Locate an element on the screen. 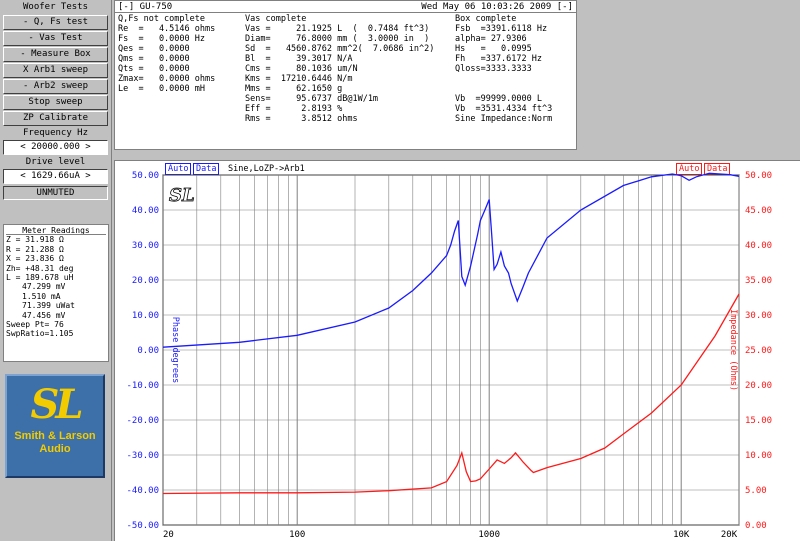 This screenshot has width=800, height=541. logo-line-1: Smith & Larson is located at coordinates (55, 436).